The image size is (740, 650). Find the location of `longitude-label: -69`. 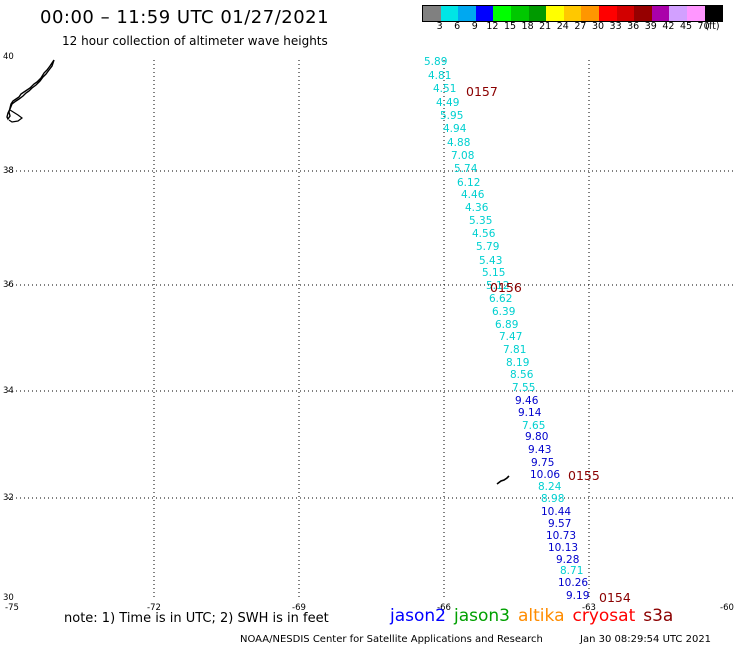

longitude-label: -69 is located at coordinates (299, 608).